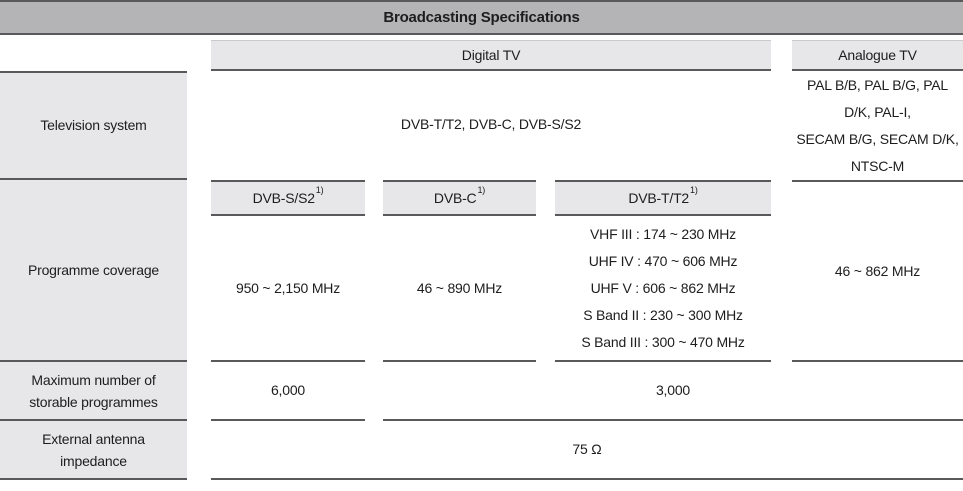 The width and height of the screenshot is (963, 491). Describe the element at coordinates (93, 125) in the screenshot. I see `television-system-label: Television system` at that location.